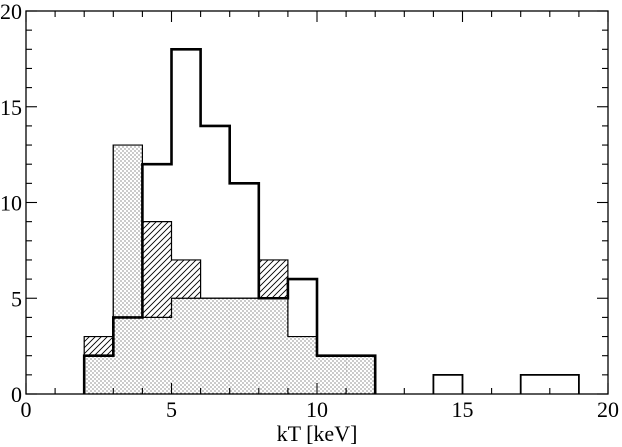  I want to click on x-tick-label: 15, so click(463, 409).